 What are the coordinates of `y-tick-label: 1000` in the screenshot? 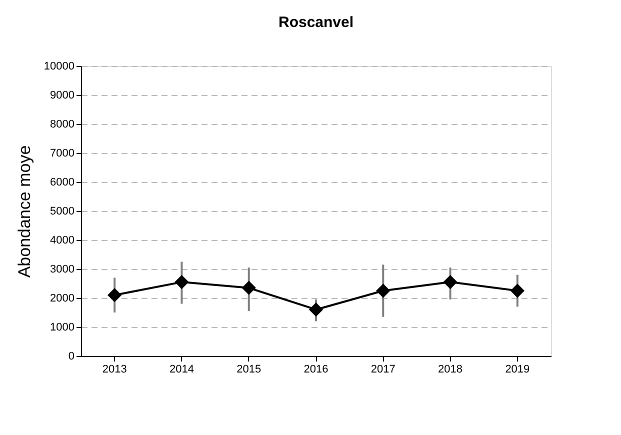 It's located at (62, 328).